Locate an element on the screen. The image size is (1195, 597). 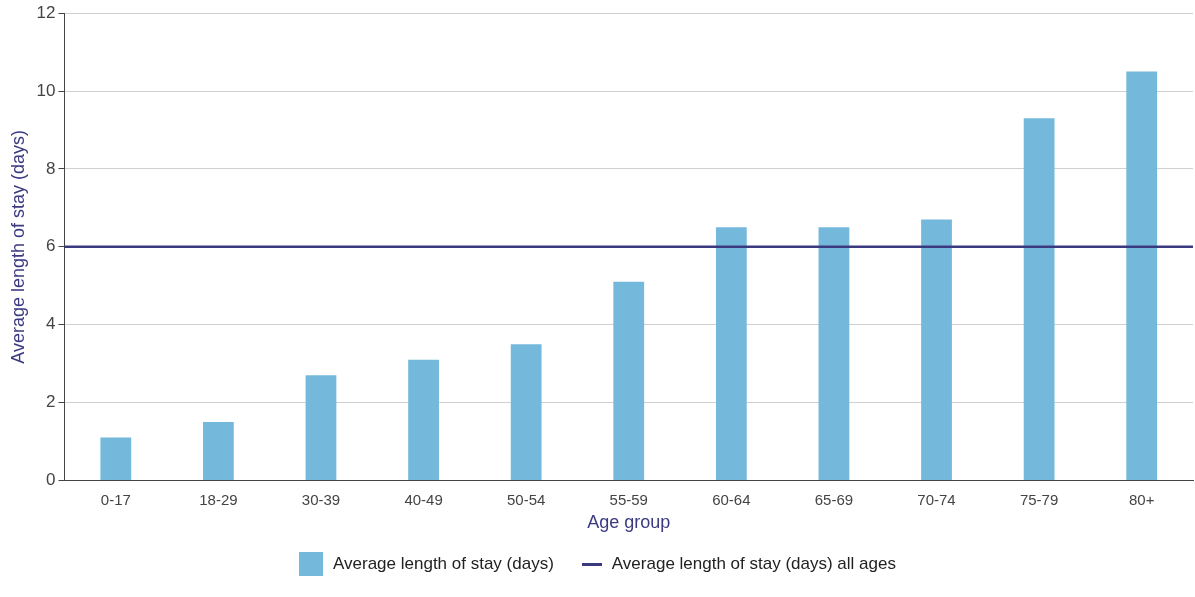
legend-label: Average length of stay (days) is located at coordinates (443, 564).